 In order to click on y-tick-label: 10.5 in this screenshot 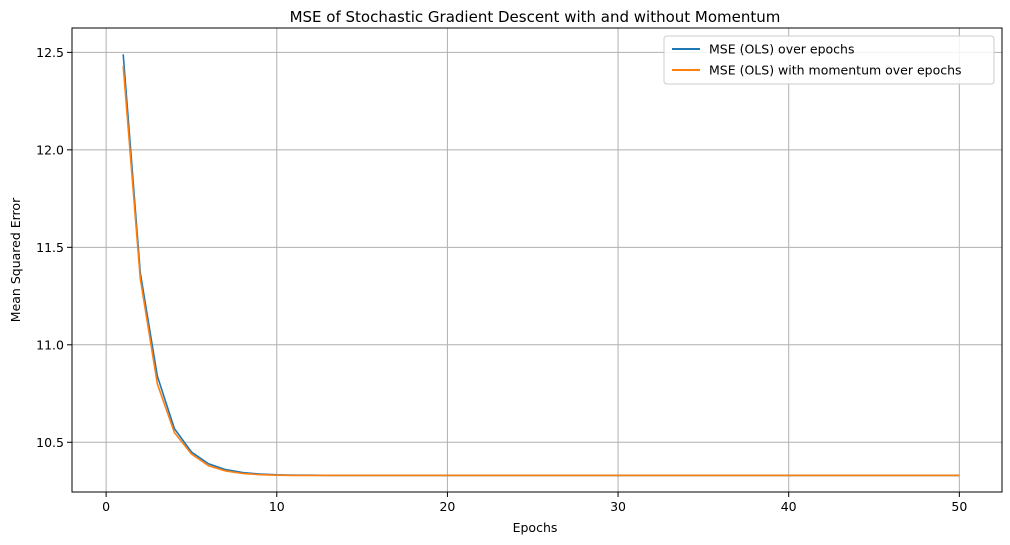, I will do `click(50, 442)`.